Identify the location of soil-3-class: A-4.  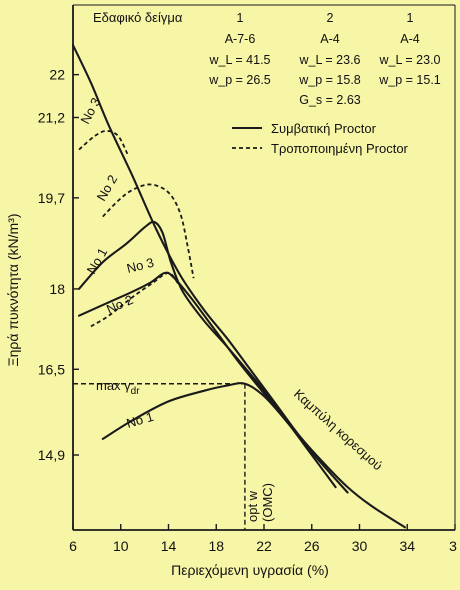
(410, 39).